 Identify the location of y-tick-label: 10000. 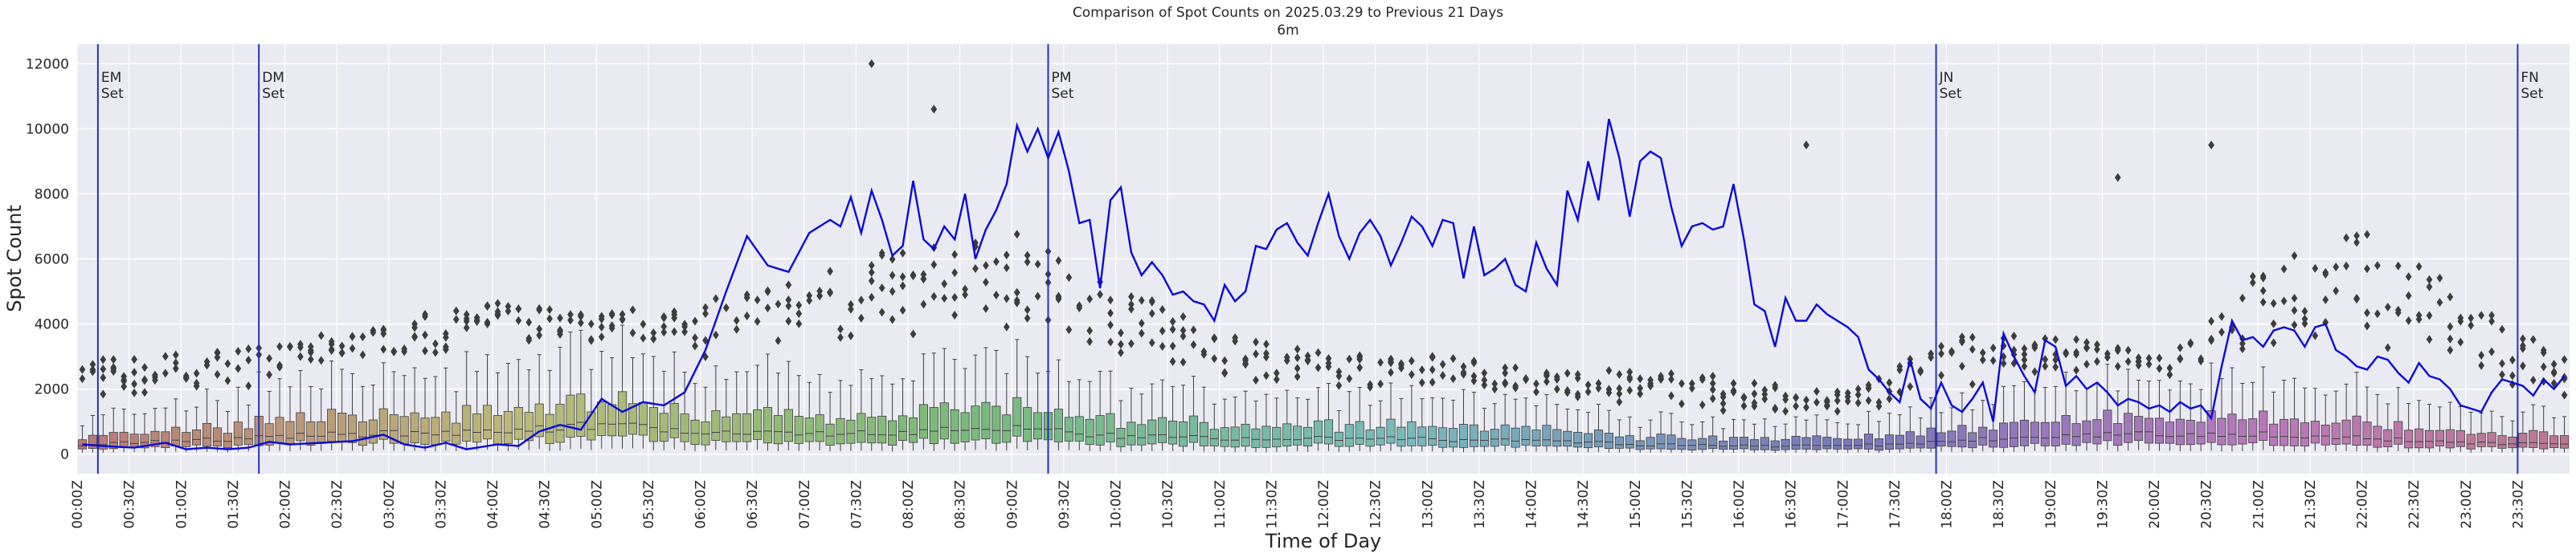
(47, 129).